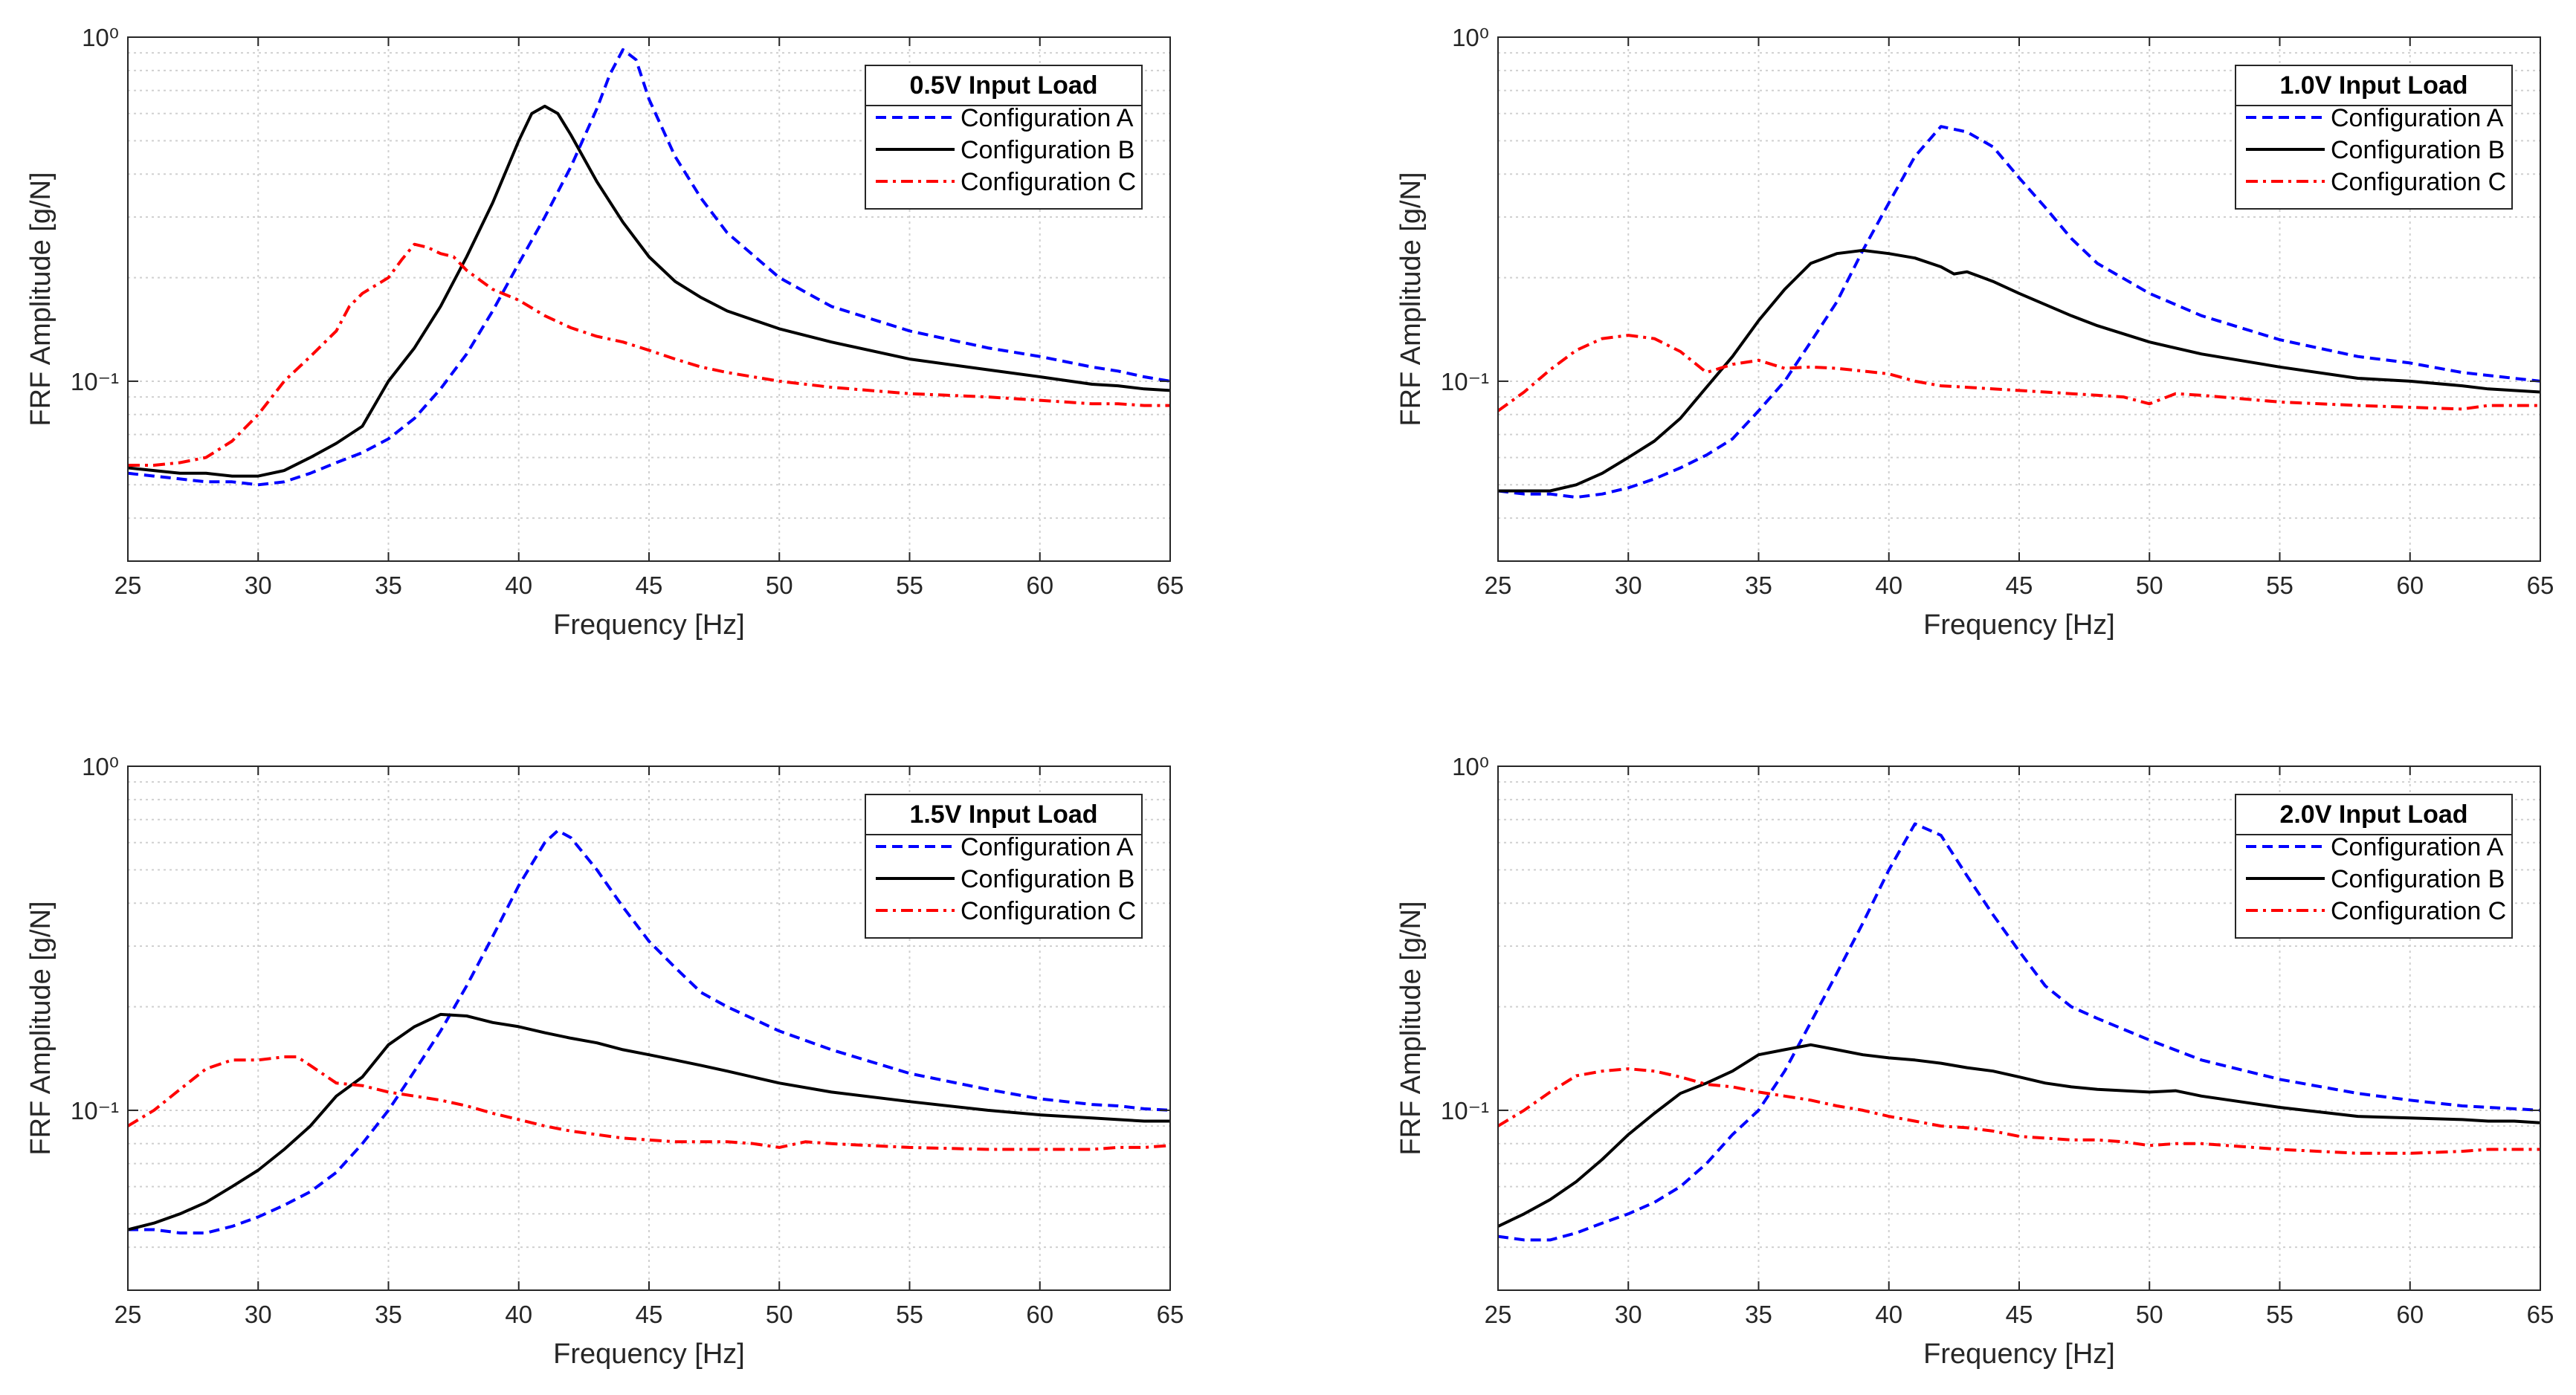  What do you see at coordinates (2373, 814) in the screenshot?
I see `legend-title: 2.0V Input Load` at bounding box center [2373, 814].